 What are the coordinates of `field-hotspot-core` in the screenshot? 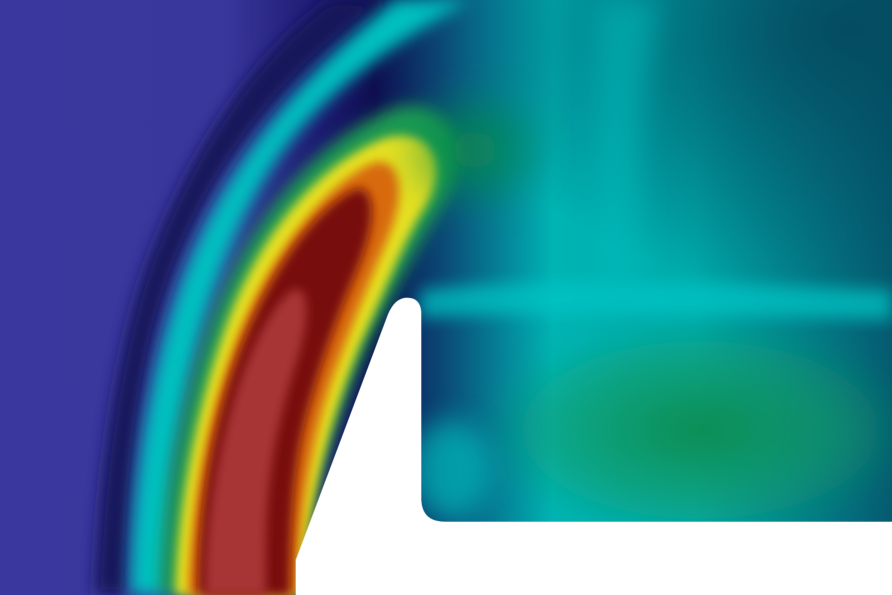 It's located at (256, 441).